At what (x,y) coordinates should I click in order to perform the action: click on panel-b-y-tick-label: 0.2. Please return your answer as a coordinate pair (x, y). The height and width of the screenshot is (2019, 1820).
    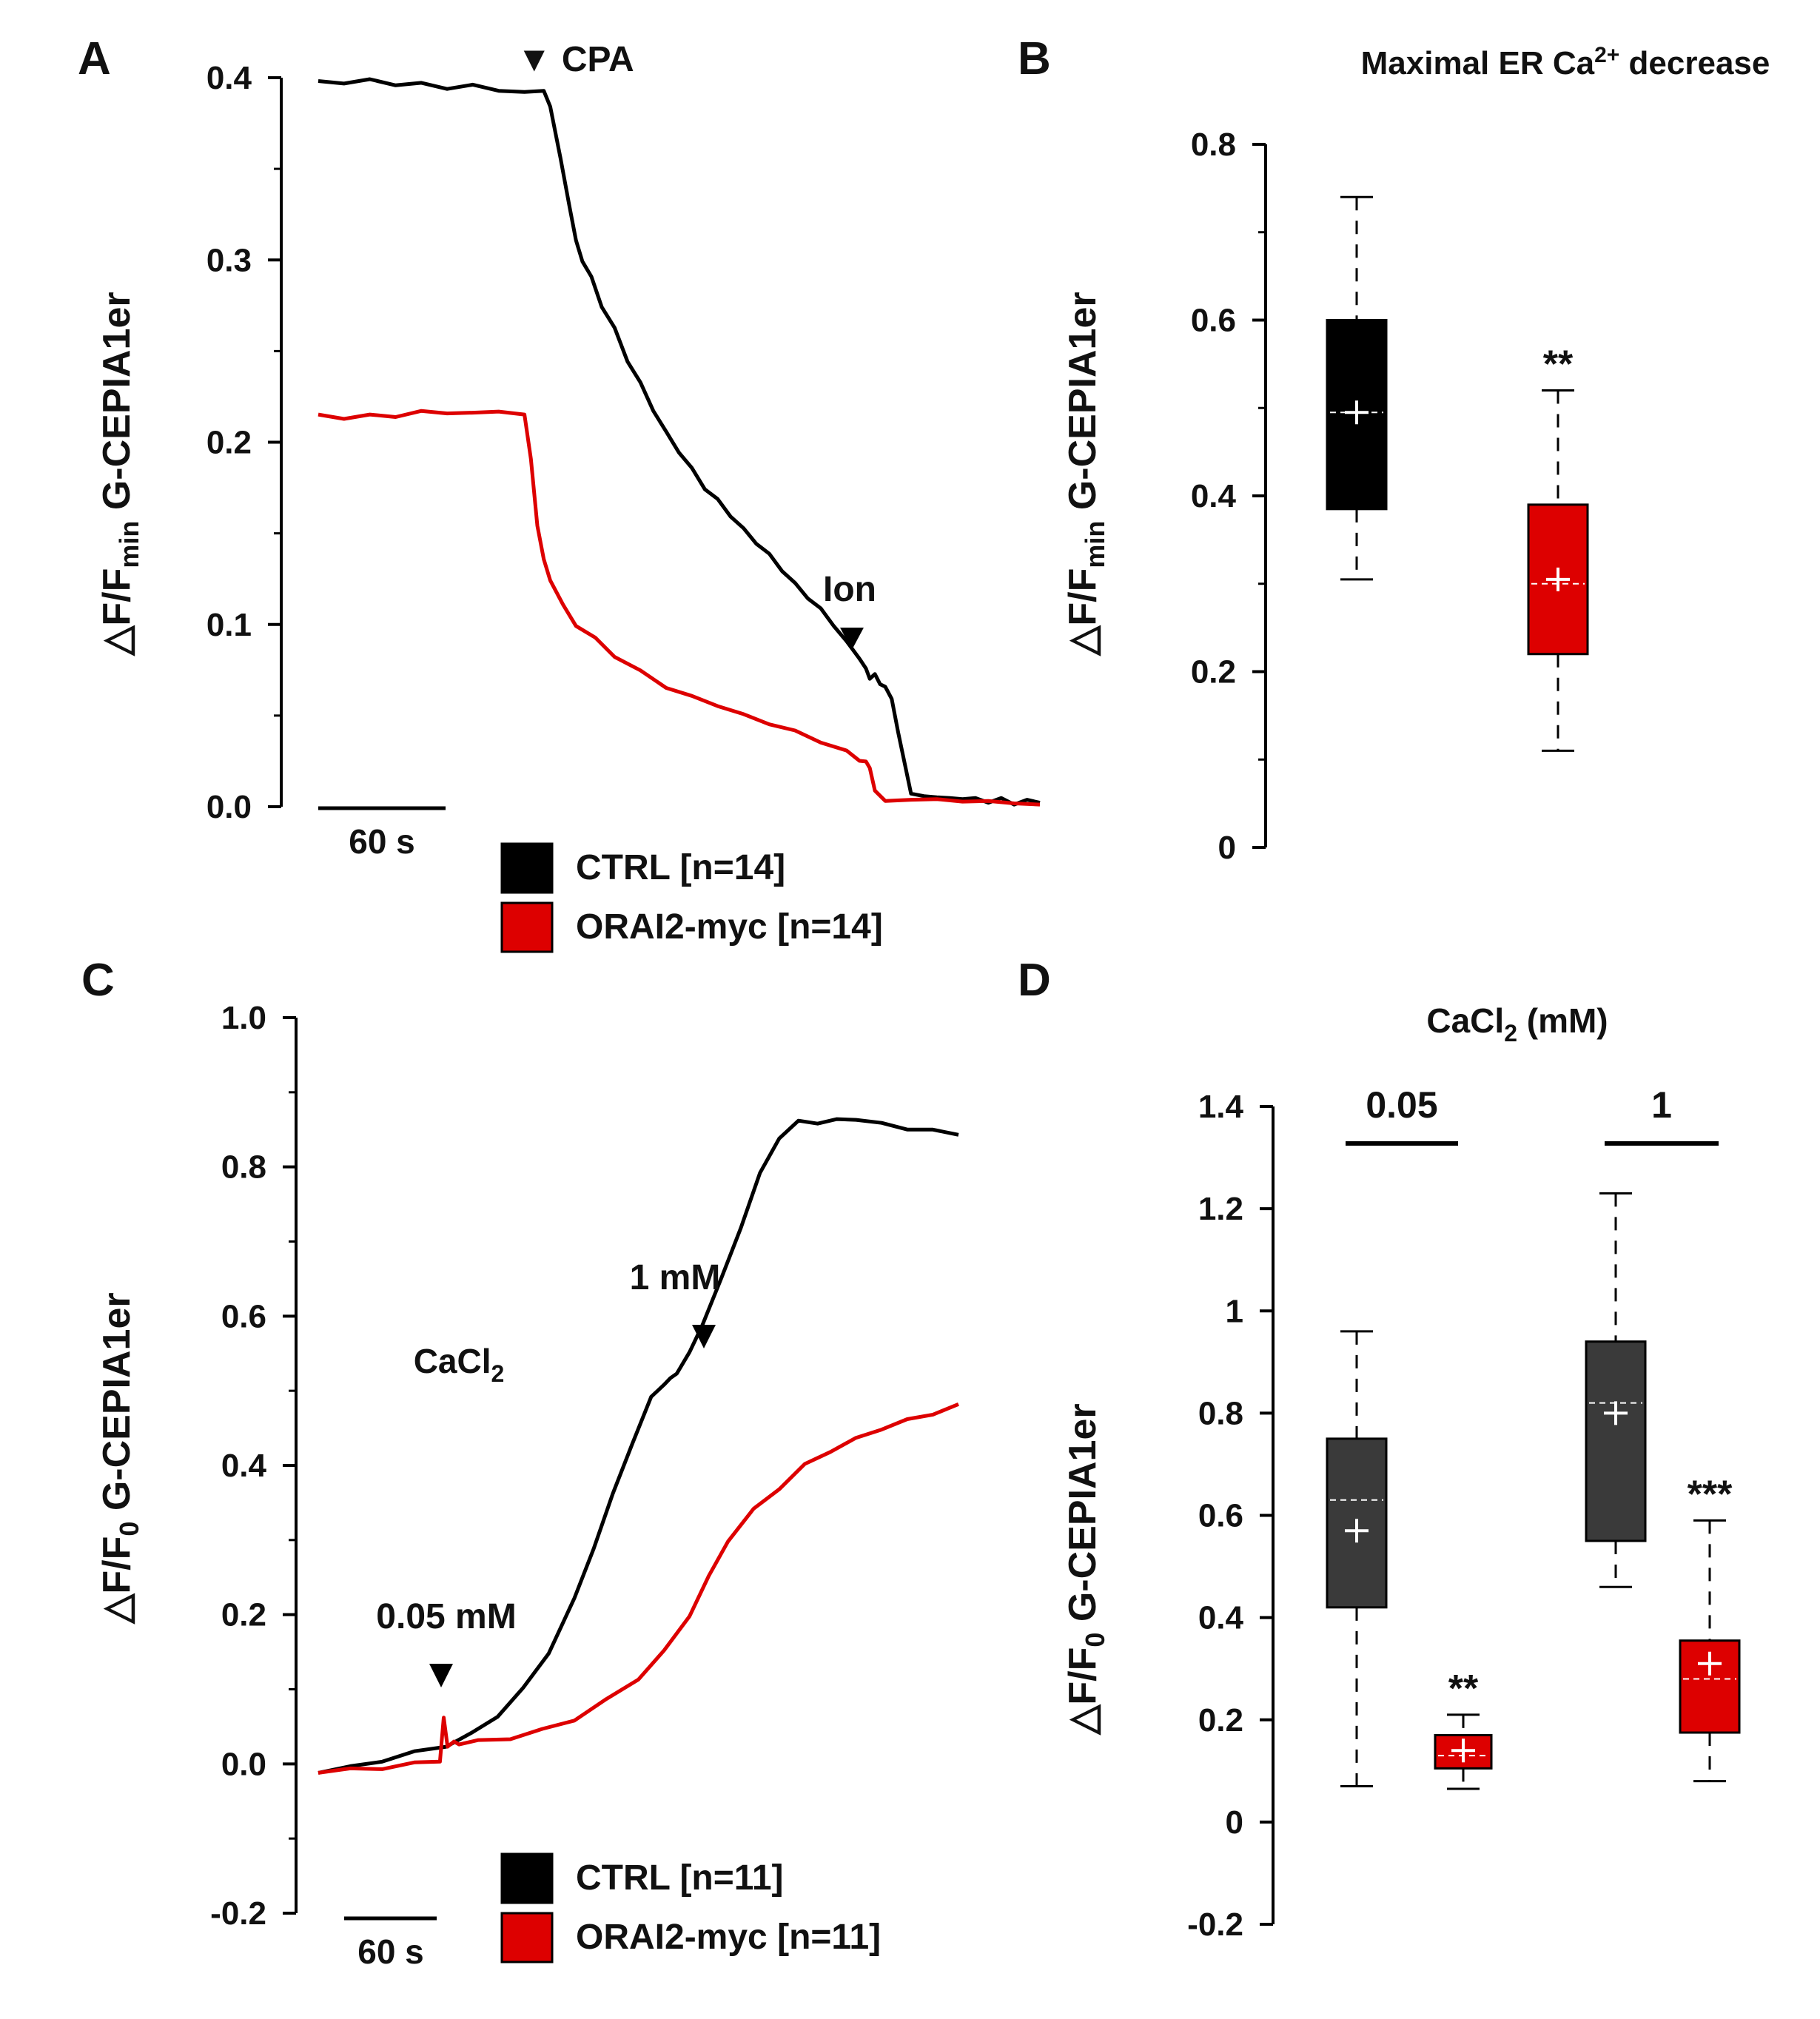
    Looking at the image, I should click on (1213, 672).